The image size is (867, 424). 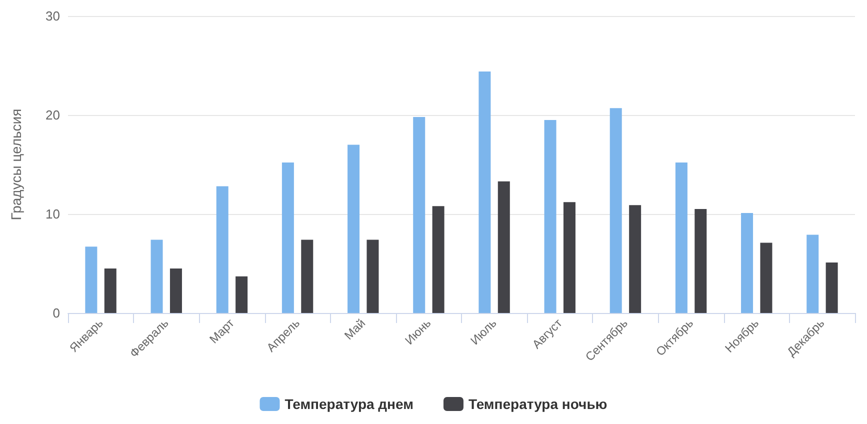 What do you see at coordinates (56, 313) in the screenshot?
I see `y-tick-label: 0` at bounding box center [56, 313].